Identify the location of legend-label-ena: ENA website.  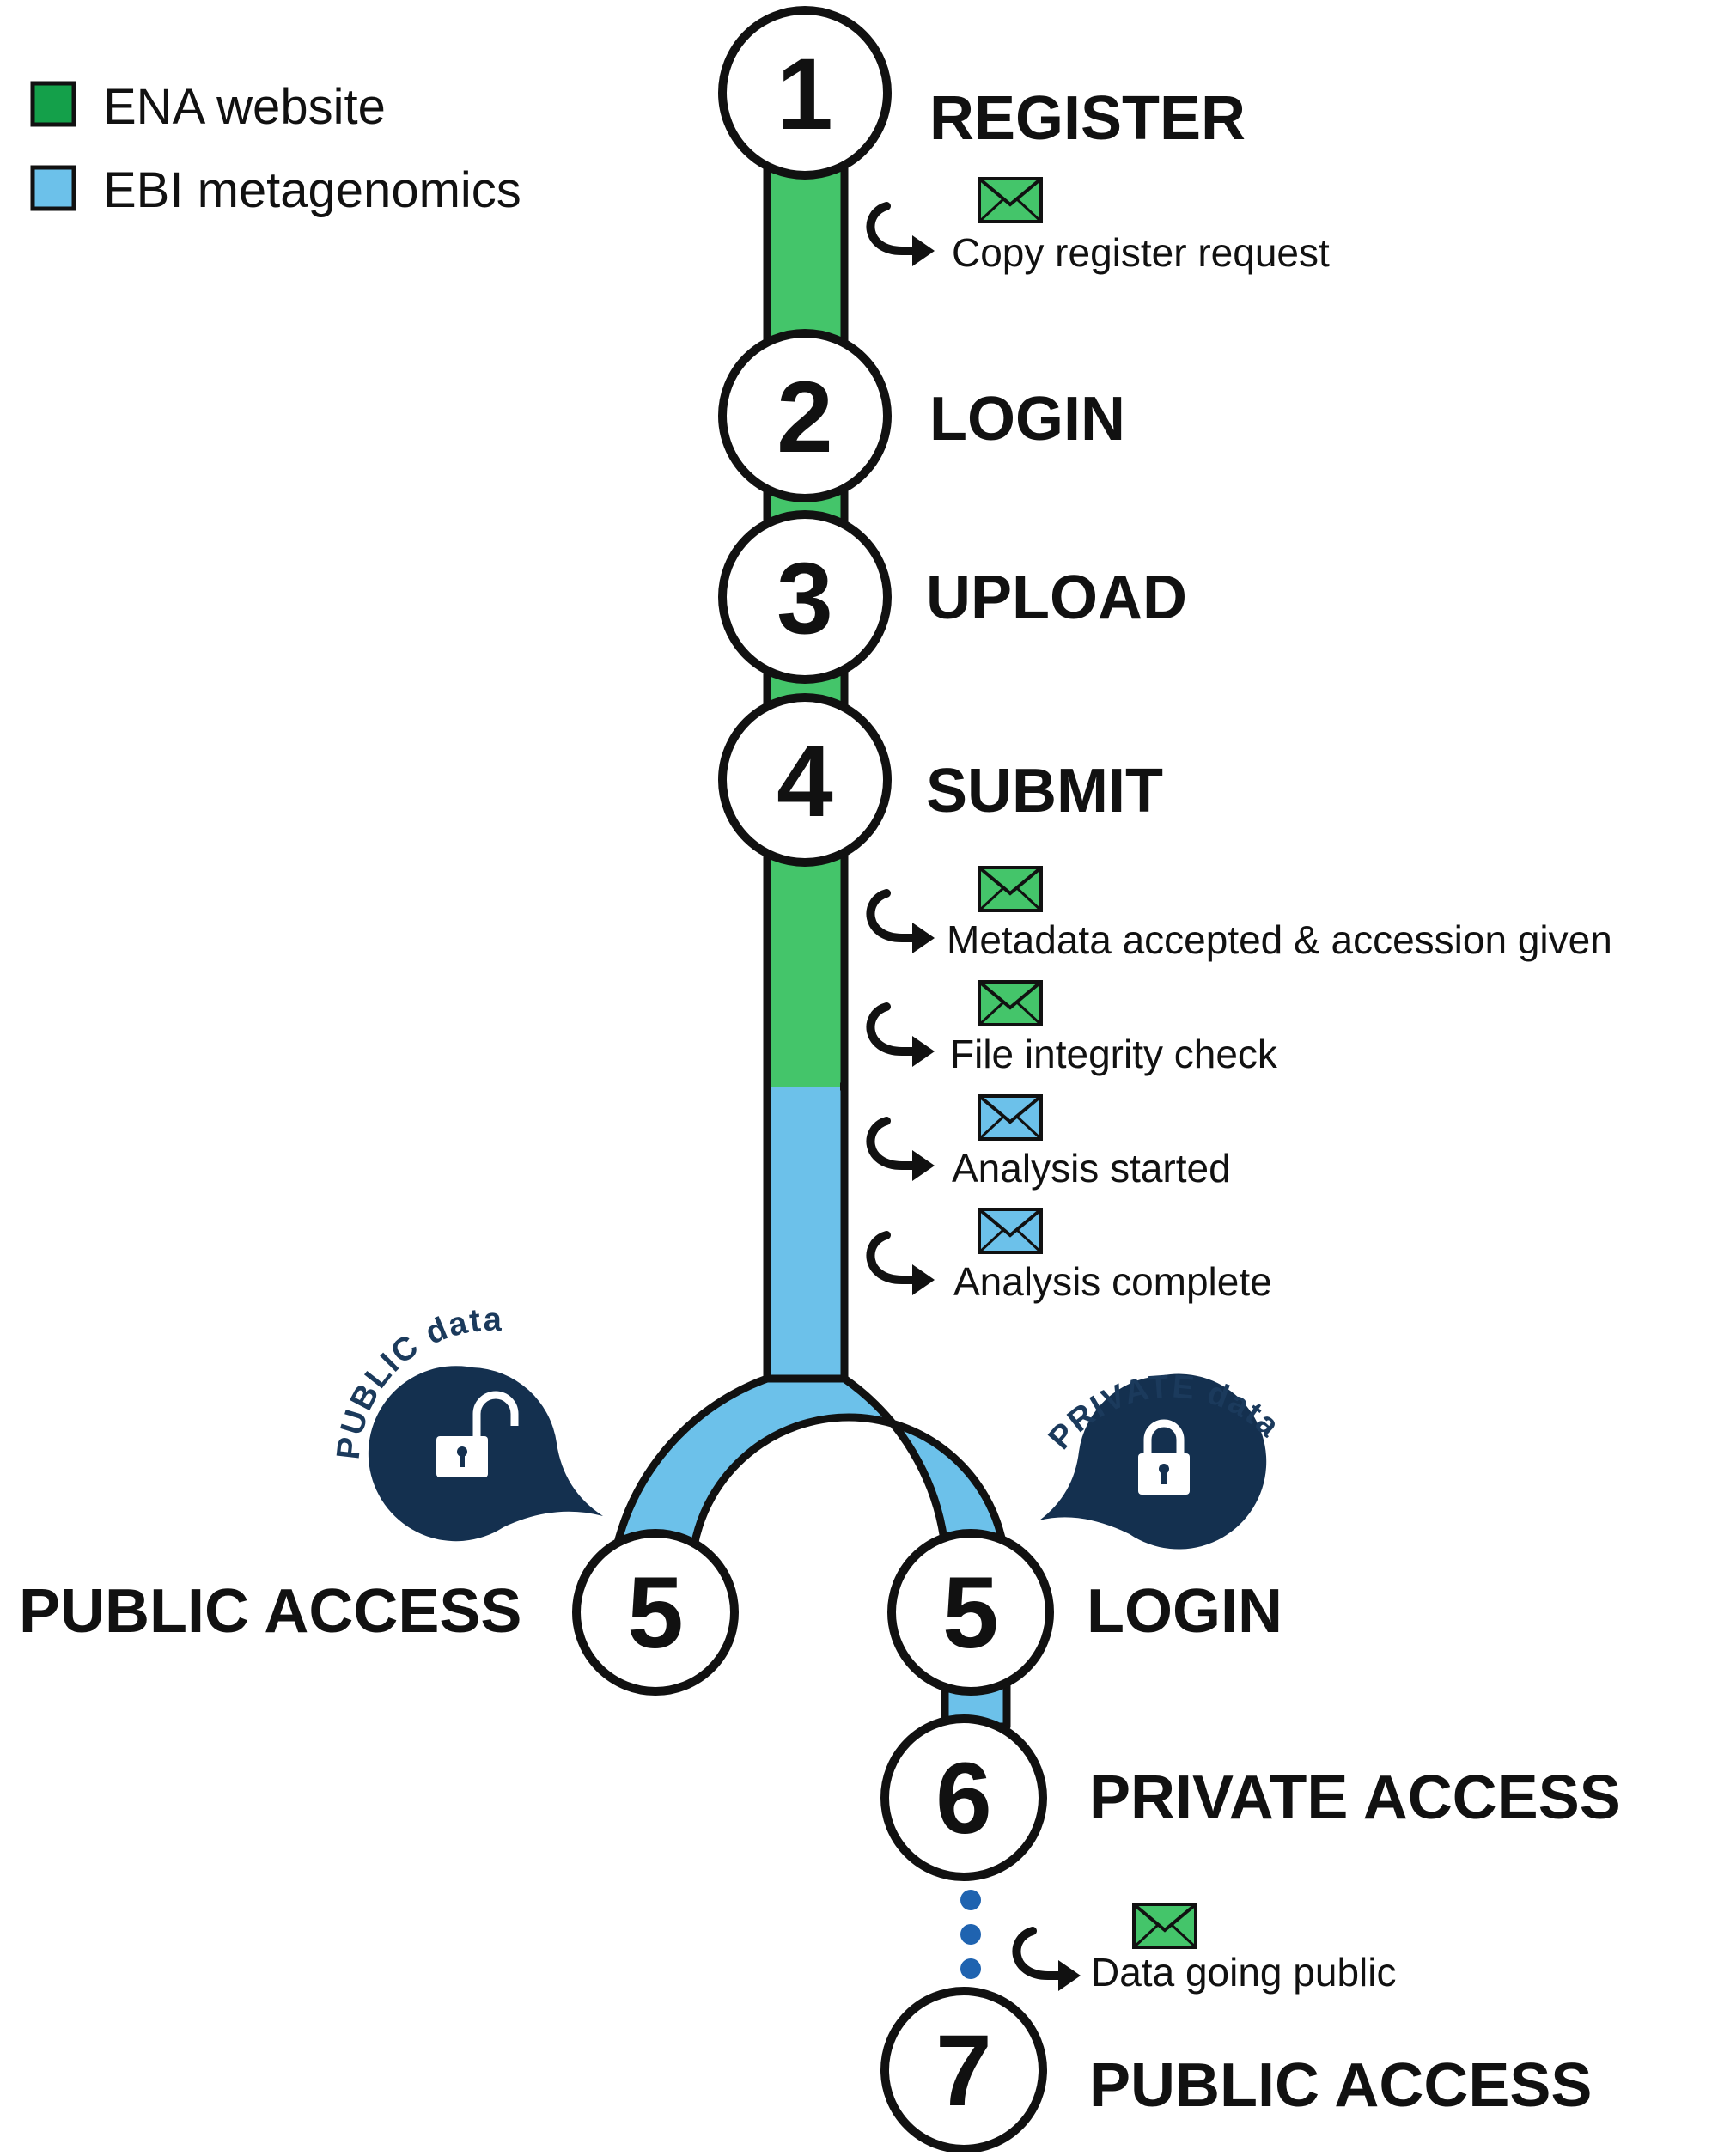
(245, 107).